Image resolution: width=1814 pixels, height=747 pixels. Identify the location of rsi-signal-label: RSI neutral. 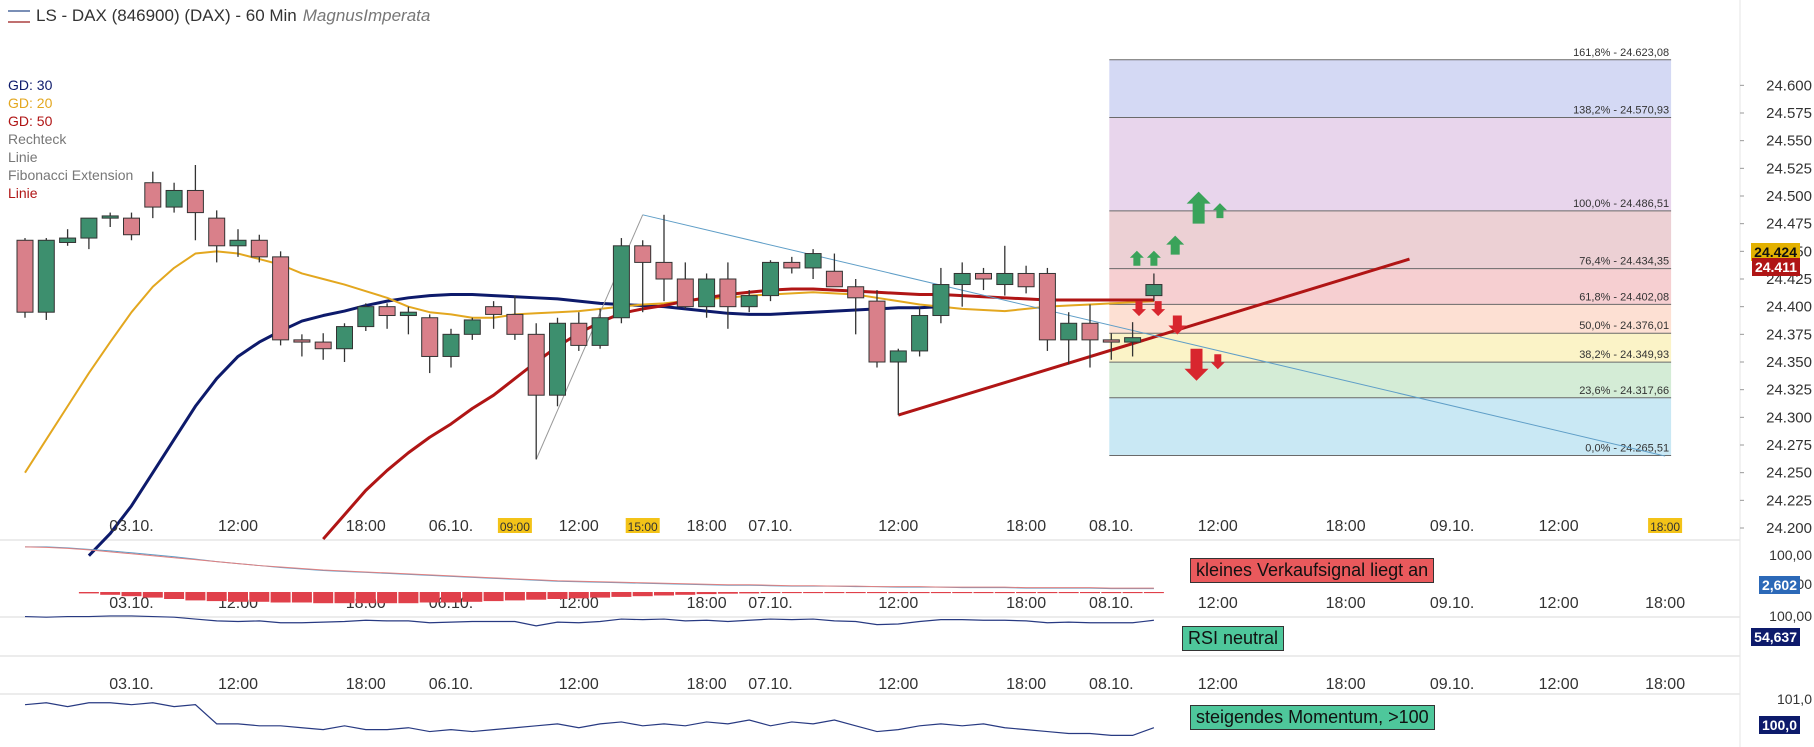
(1233, 638).